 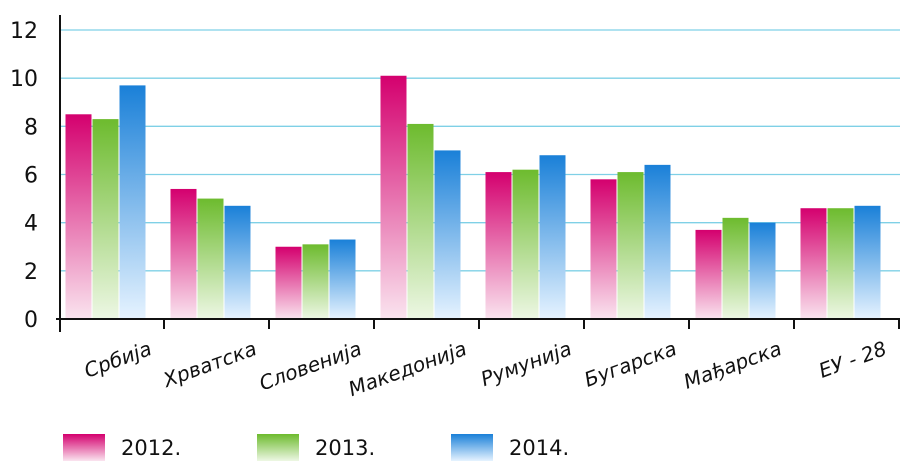 What do you see at coordinates (31, 224) in the screenshot?
I see `y-tick-label: 4` at bounding box center [31, 224].